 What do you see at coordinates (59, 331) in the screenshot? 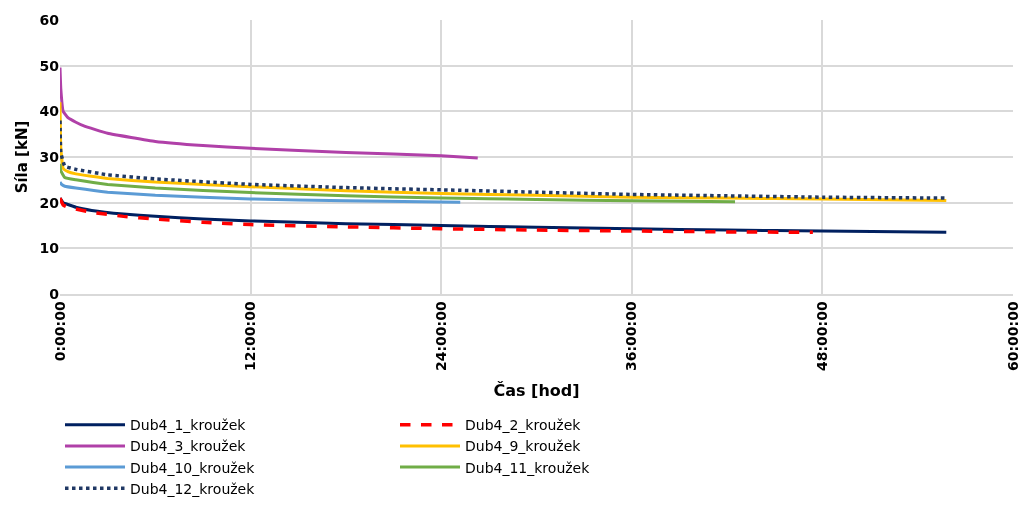
I see `x-tick-label: 0:00:00` at bounding box center [59, 331].